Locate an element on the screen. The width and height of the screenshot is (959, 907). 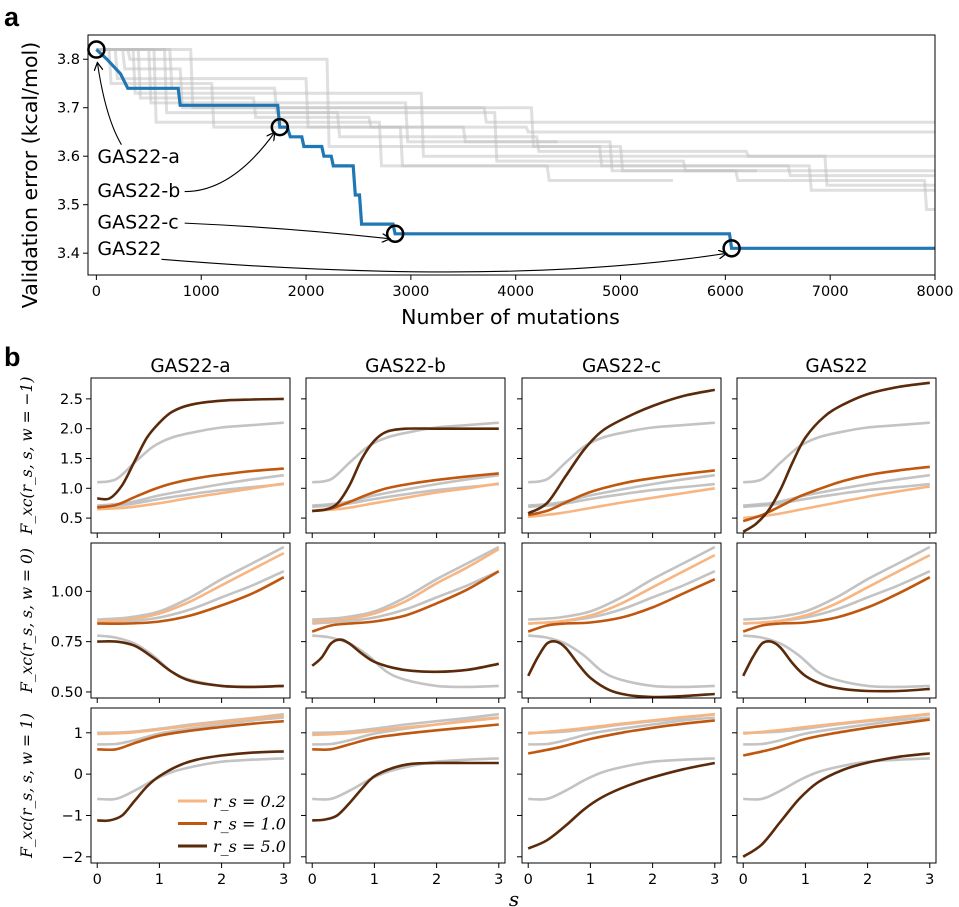
y-tick-label: 0.75 is located at coordinates (67, 643).